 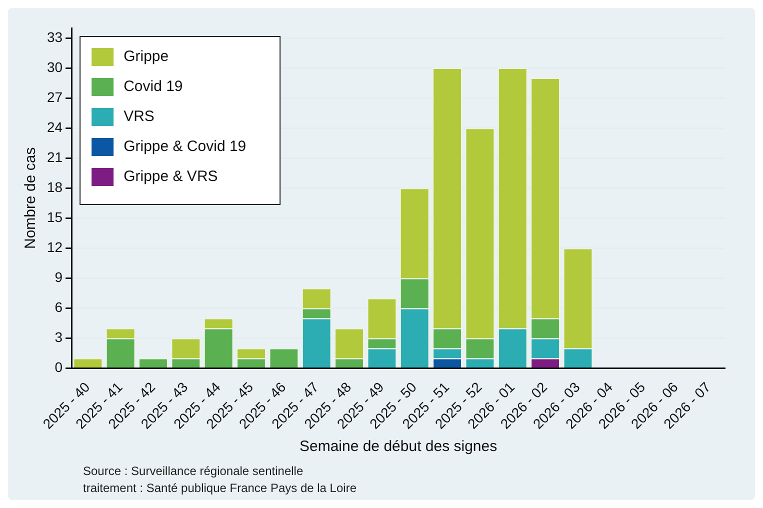 I want to click on y-tick-label: 6, so click(x=58, y=307).